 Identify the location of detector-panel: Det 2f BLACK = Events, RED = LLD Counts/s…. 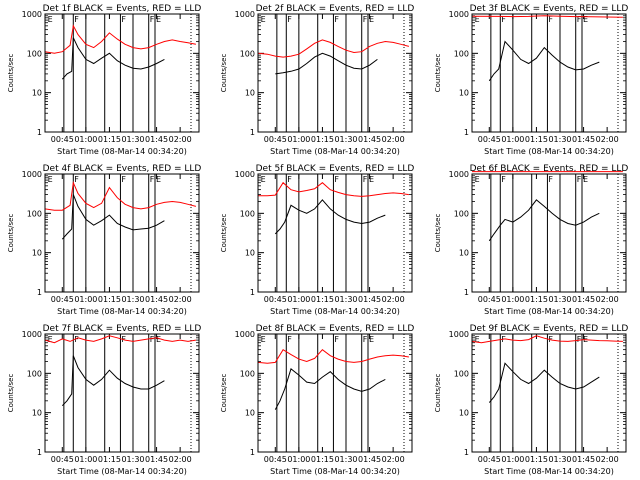
(317, 80).